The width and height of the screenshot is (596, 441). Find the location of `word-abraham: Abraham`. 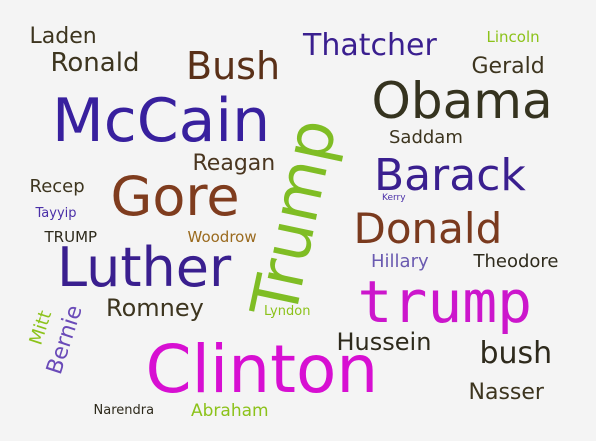

word-abraham: Abraham is located at coordinates (230, 410).